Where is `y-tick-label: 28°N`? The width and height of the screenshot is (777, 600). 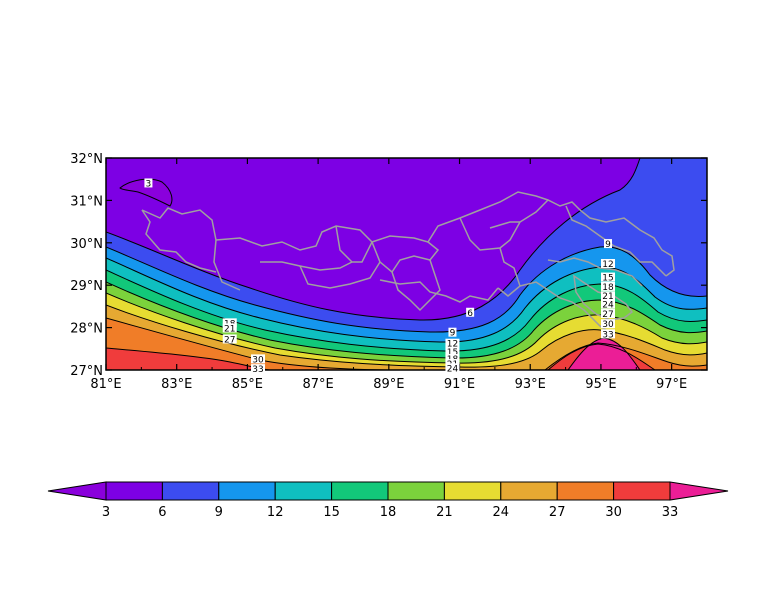 y-tick-label: 28°N is located at coordinates (86, 329).